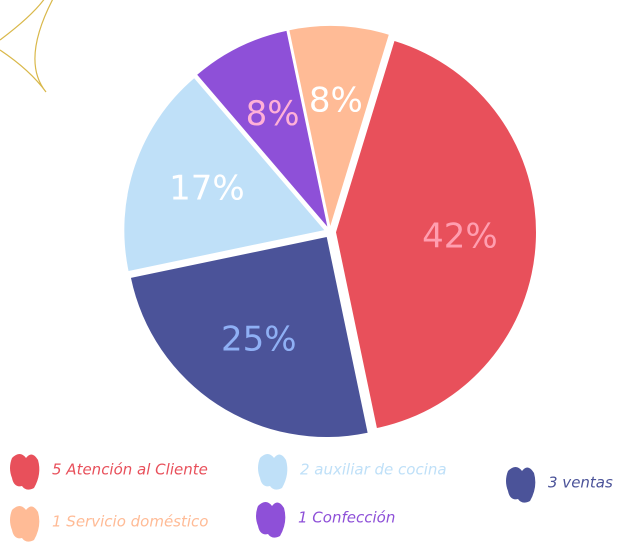 The height and width of the screenshot is (544, 626). Describe the element at coordinates (373, 470) in the screenshot. I see `legend-label: 2 auxiliar de cocina` at that location.